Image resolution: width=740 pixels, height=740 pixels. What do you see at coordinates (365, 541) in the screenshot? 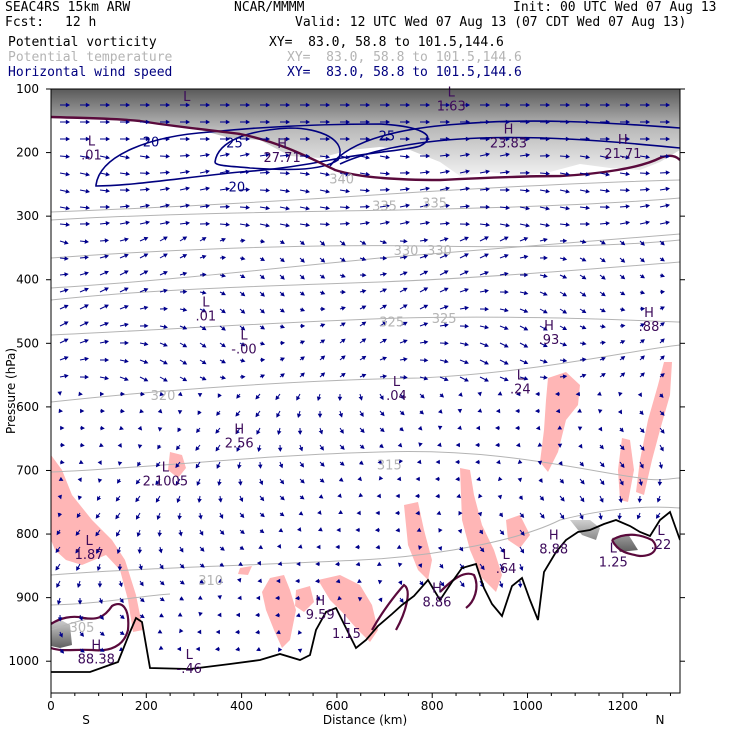
I see `theta-line` at bounding box center [365, 541].